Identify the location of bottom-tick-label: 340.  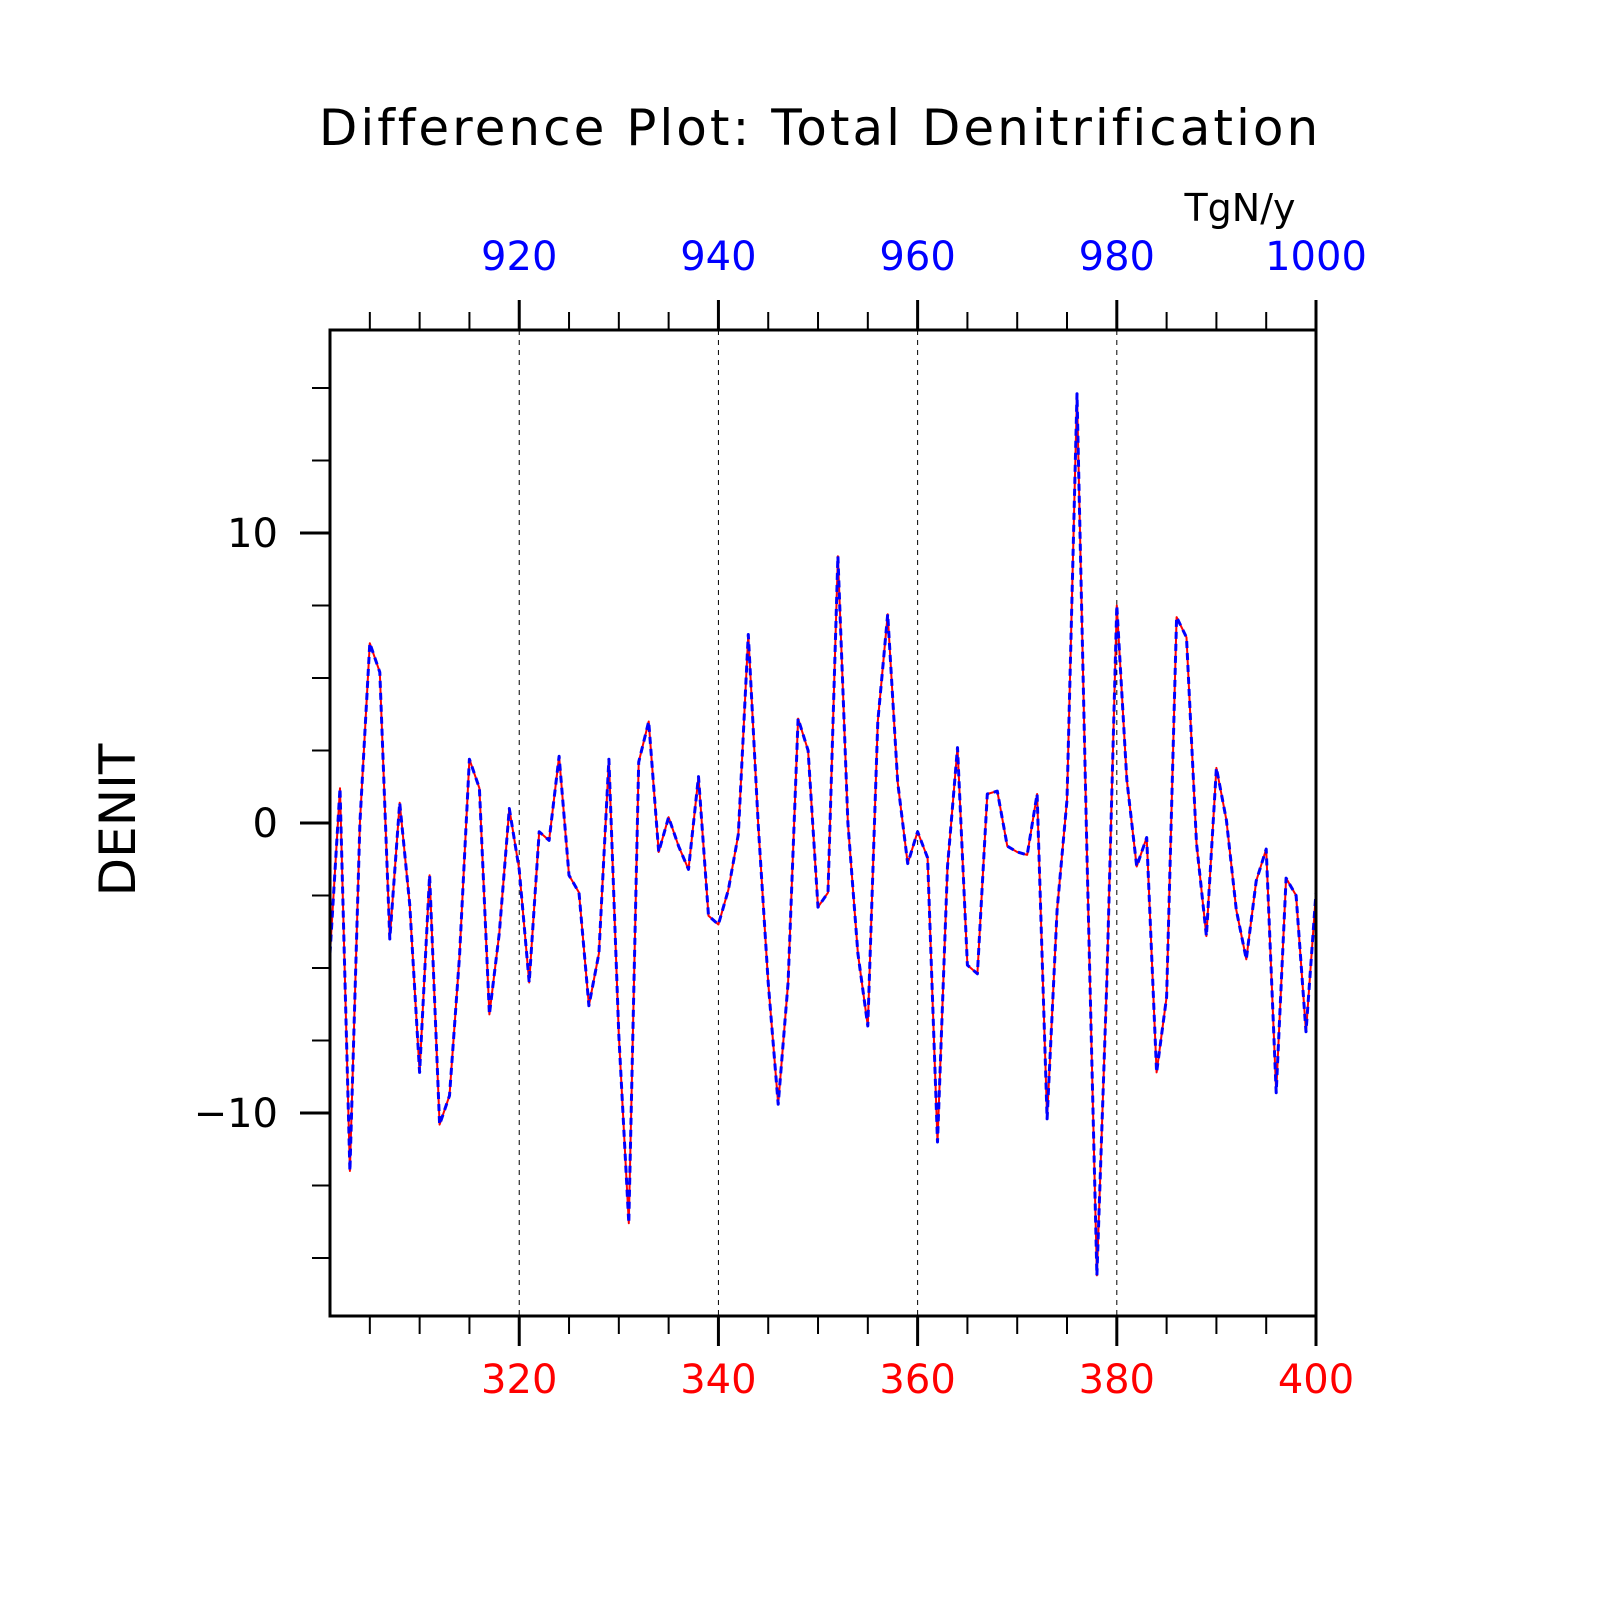
(718, 1380).